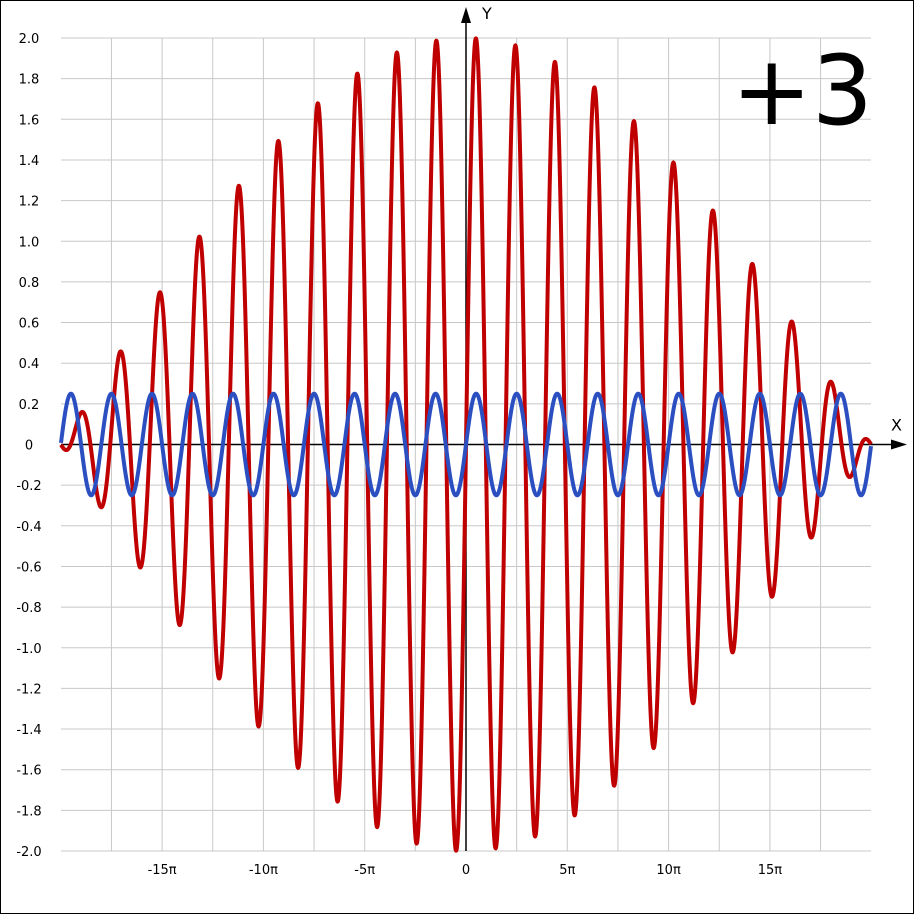 This screenshot has height=914, width=914. What do you see at coordinates (29, 324) in the screenshot?
I see `y-tick-label: 0.6` at bounding box center [29, 324].